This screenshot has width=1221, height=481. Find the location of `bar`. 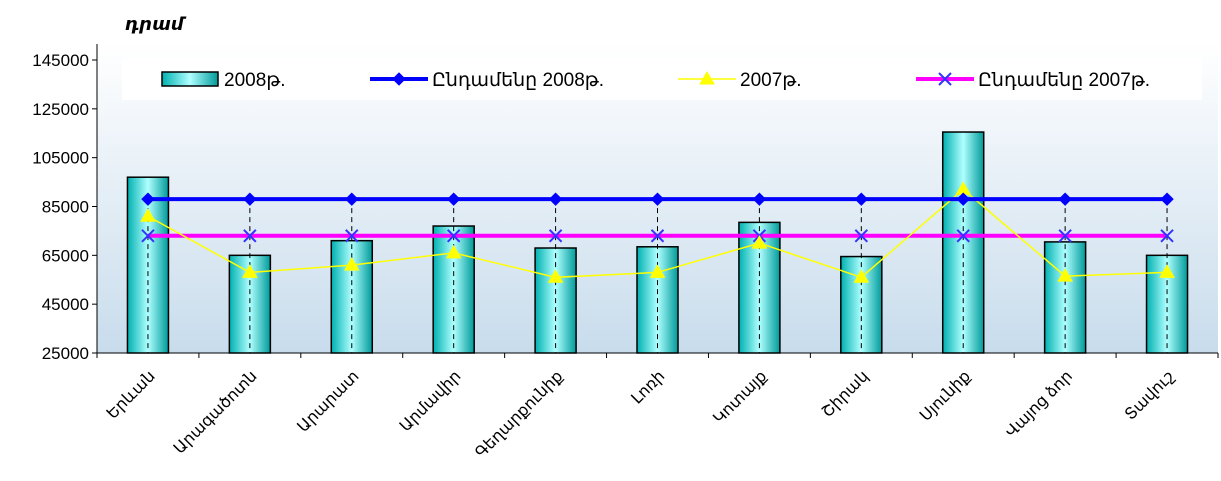

bar is located at coordinates (963, 242).